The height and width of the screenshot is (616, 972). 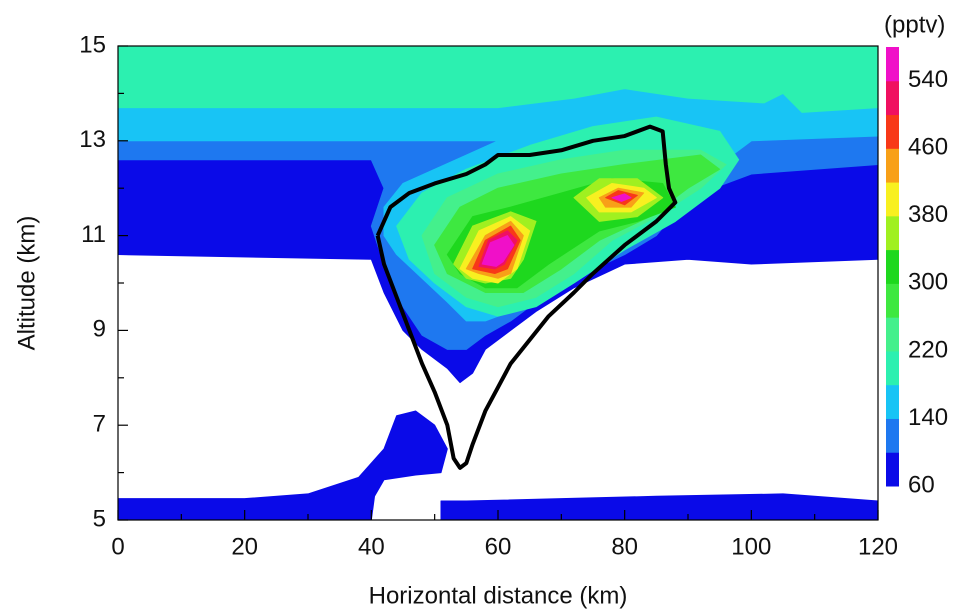 I want to click on y-axis-title: Altitude (km), so click(x=26, y=283).